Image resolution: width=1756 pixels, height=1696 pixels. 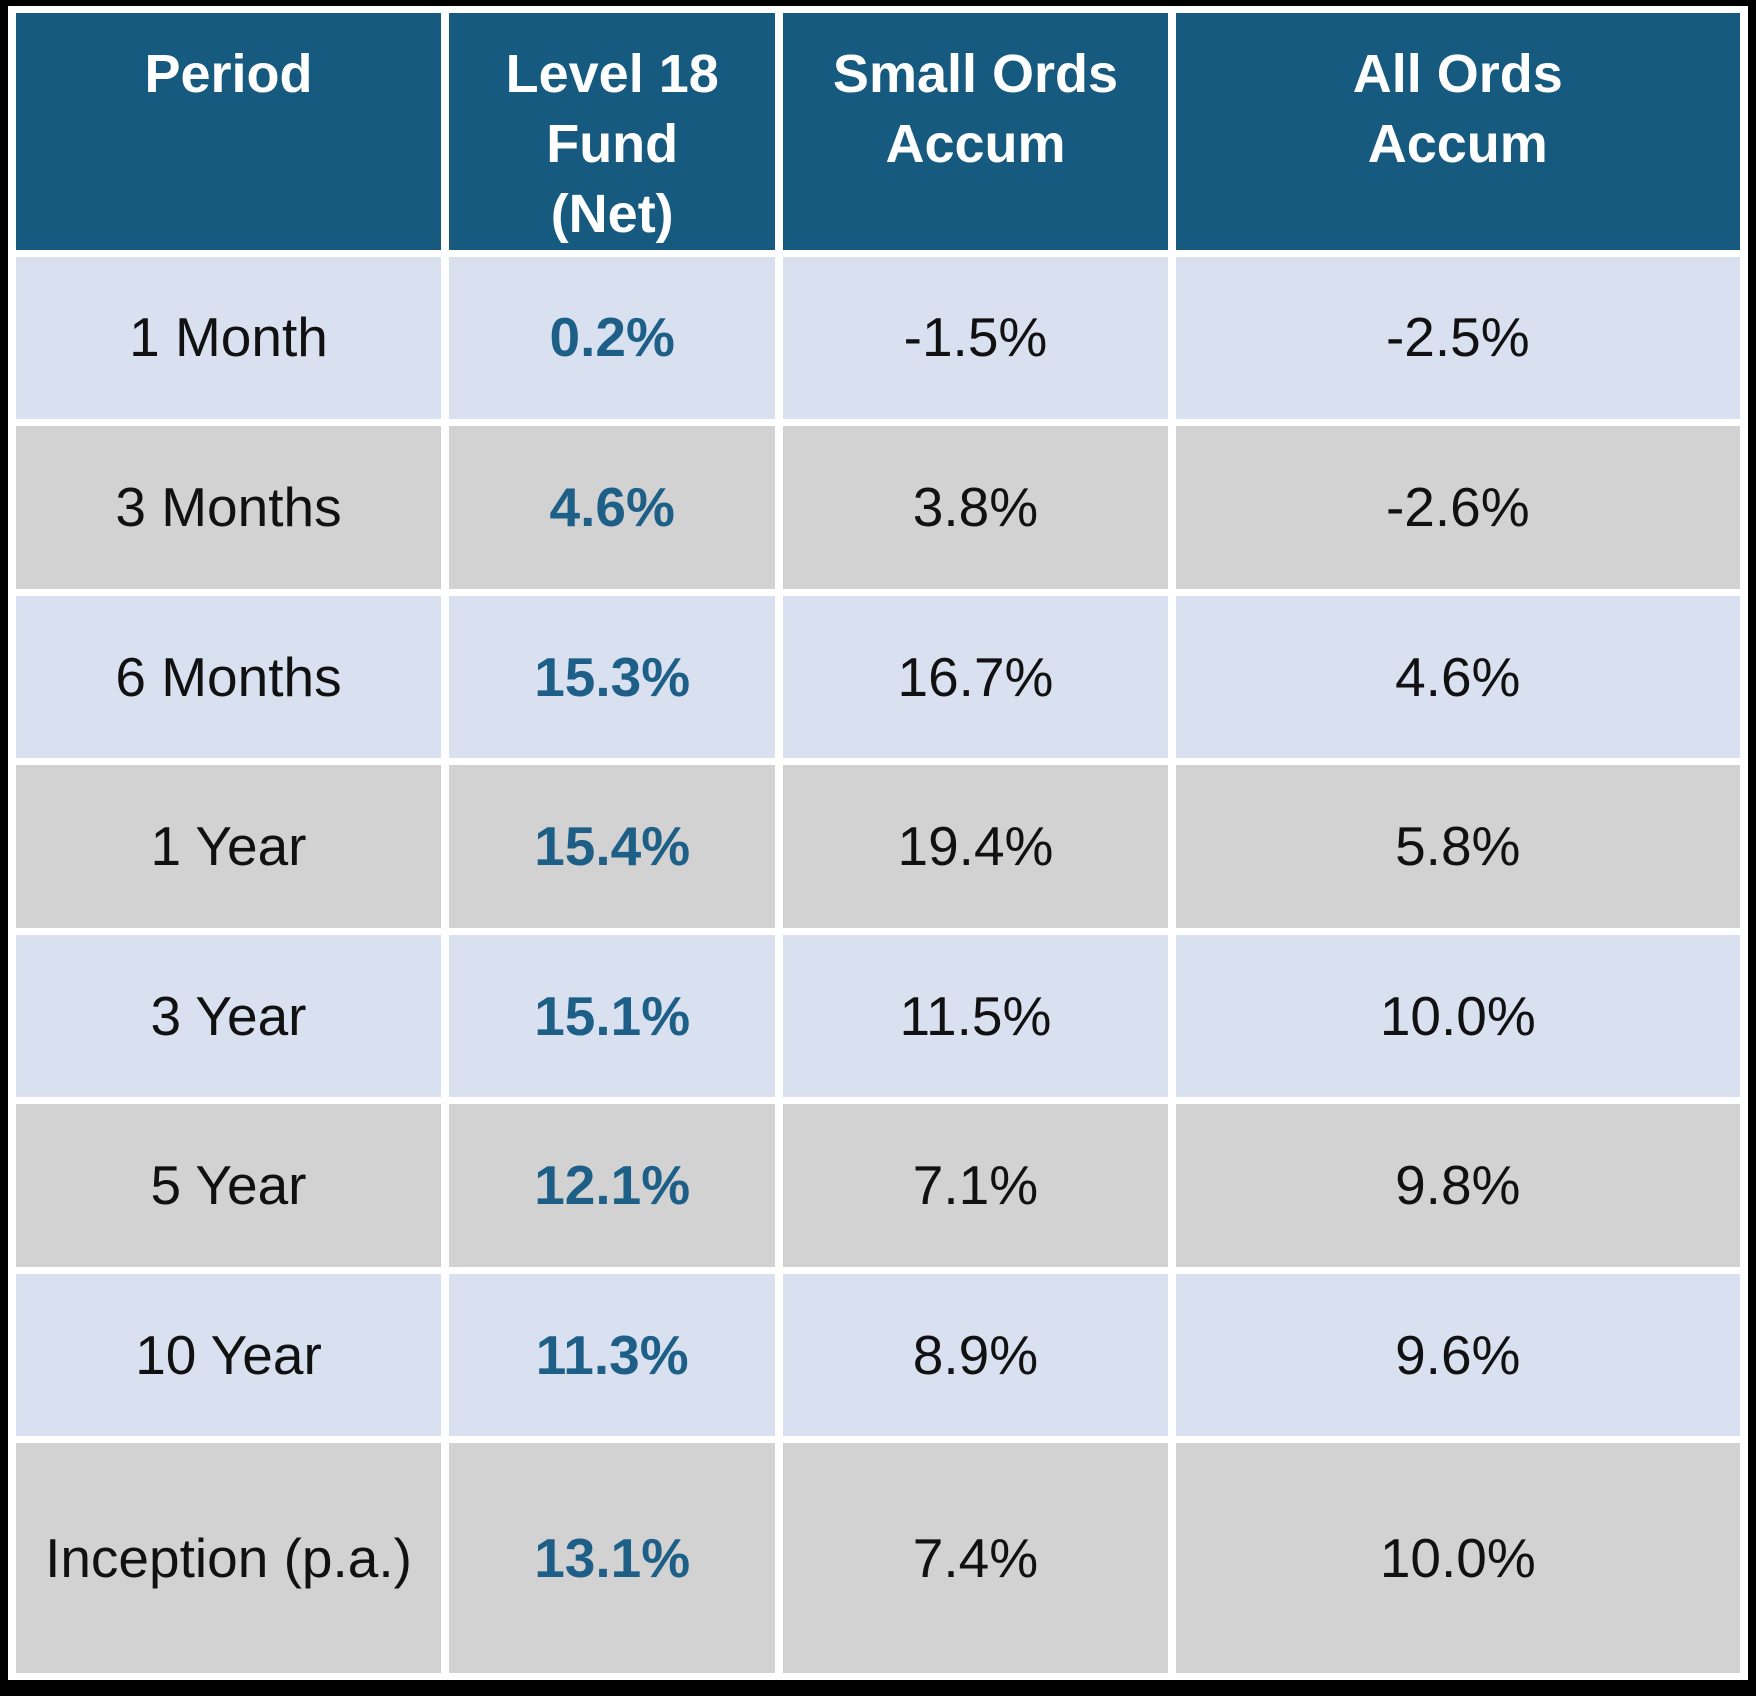 What do you see at coordinates (228, 1558) in the screenshot?
I see `period-cell: Inception (p.a.)` at bounding box center [228, 1558].